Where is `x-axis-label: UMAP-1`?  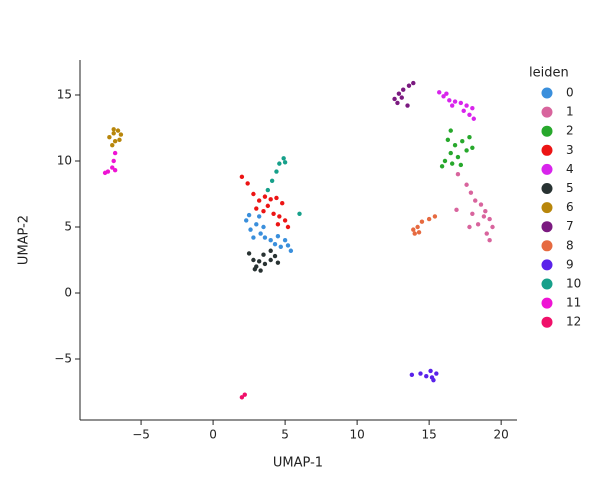 x-axis-label: UMAP-1 is located at coordinates (298, 463).